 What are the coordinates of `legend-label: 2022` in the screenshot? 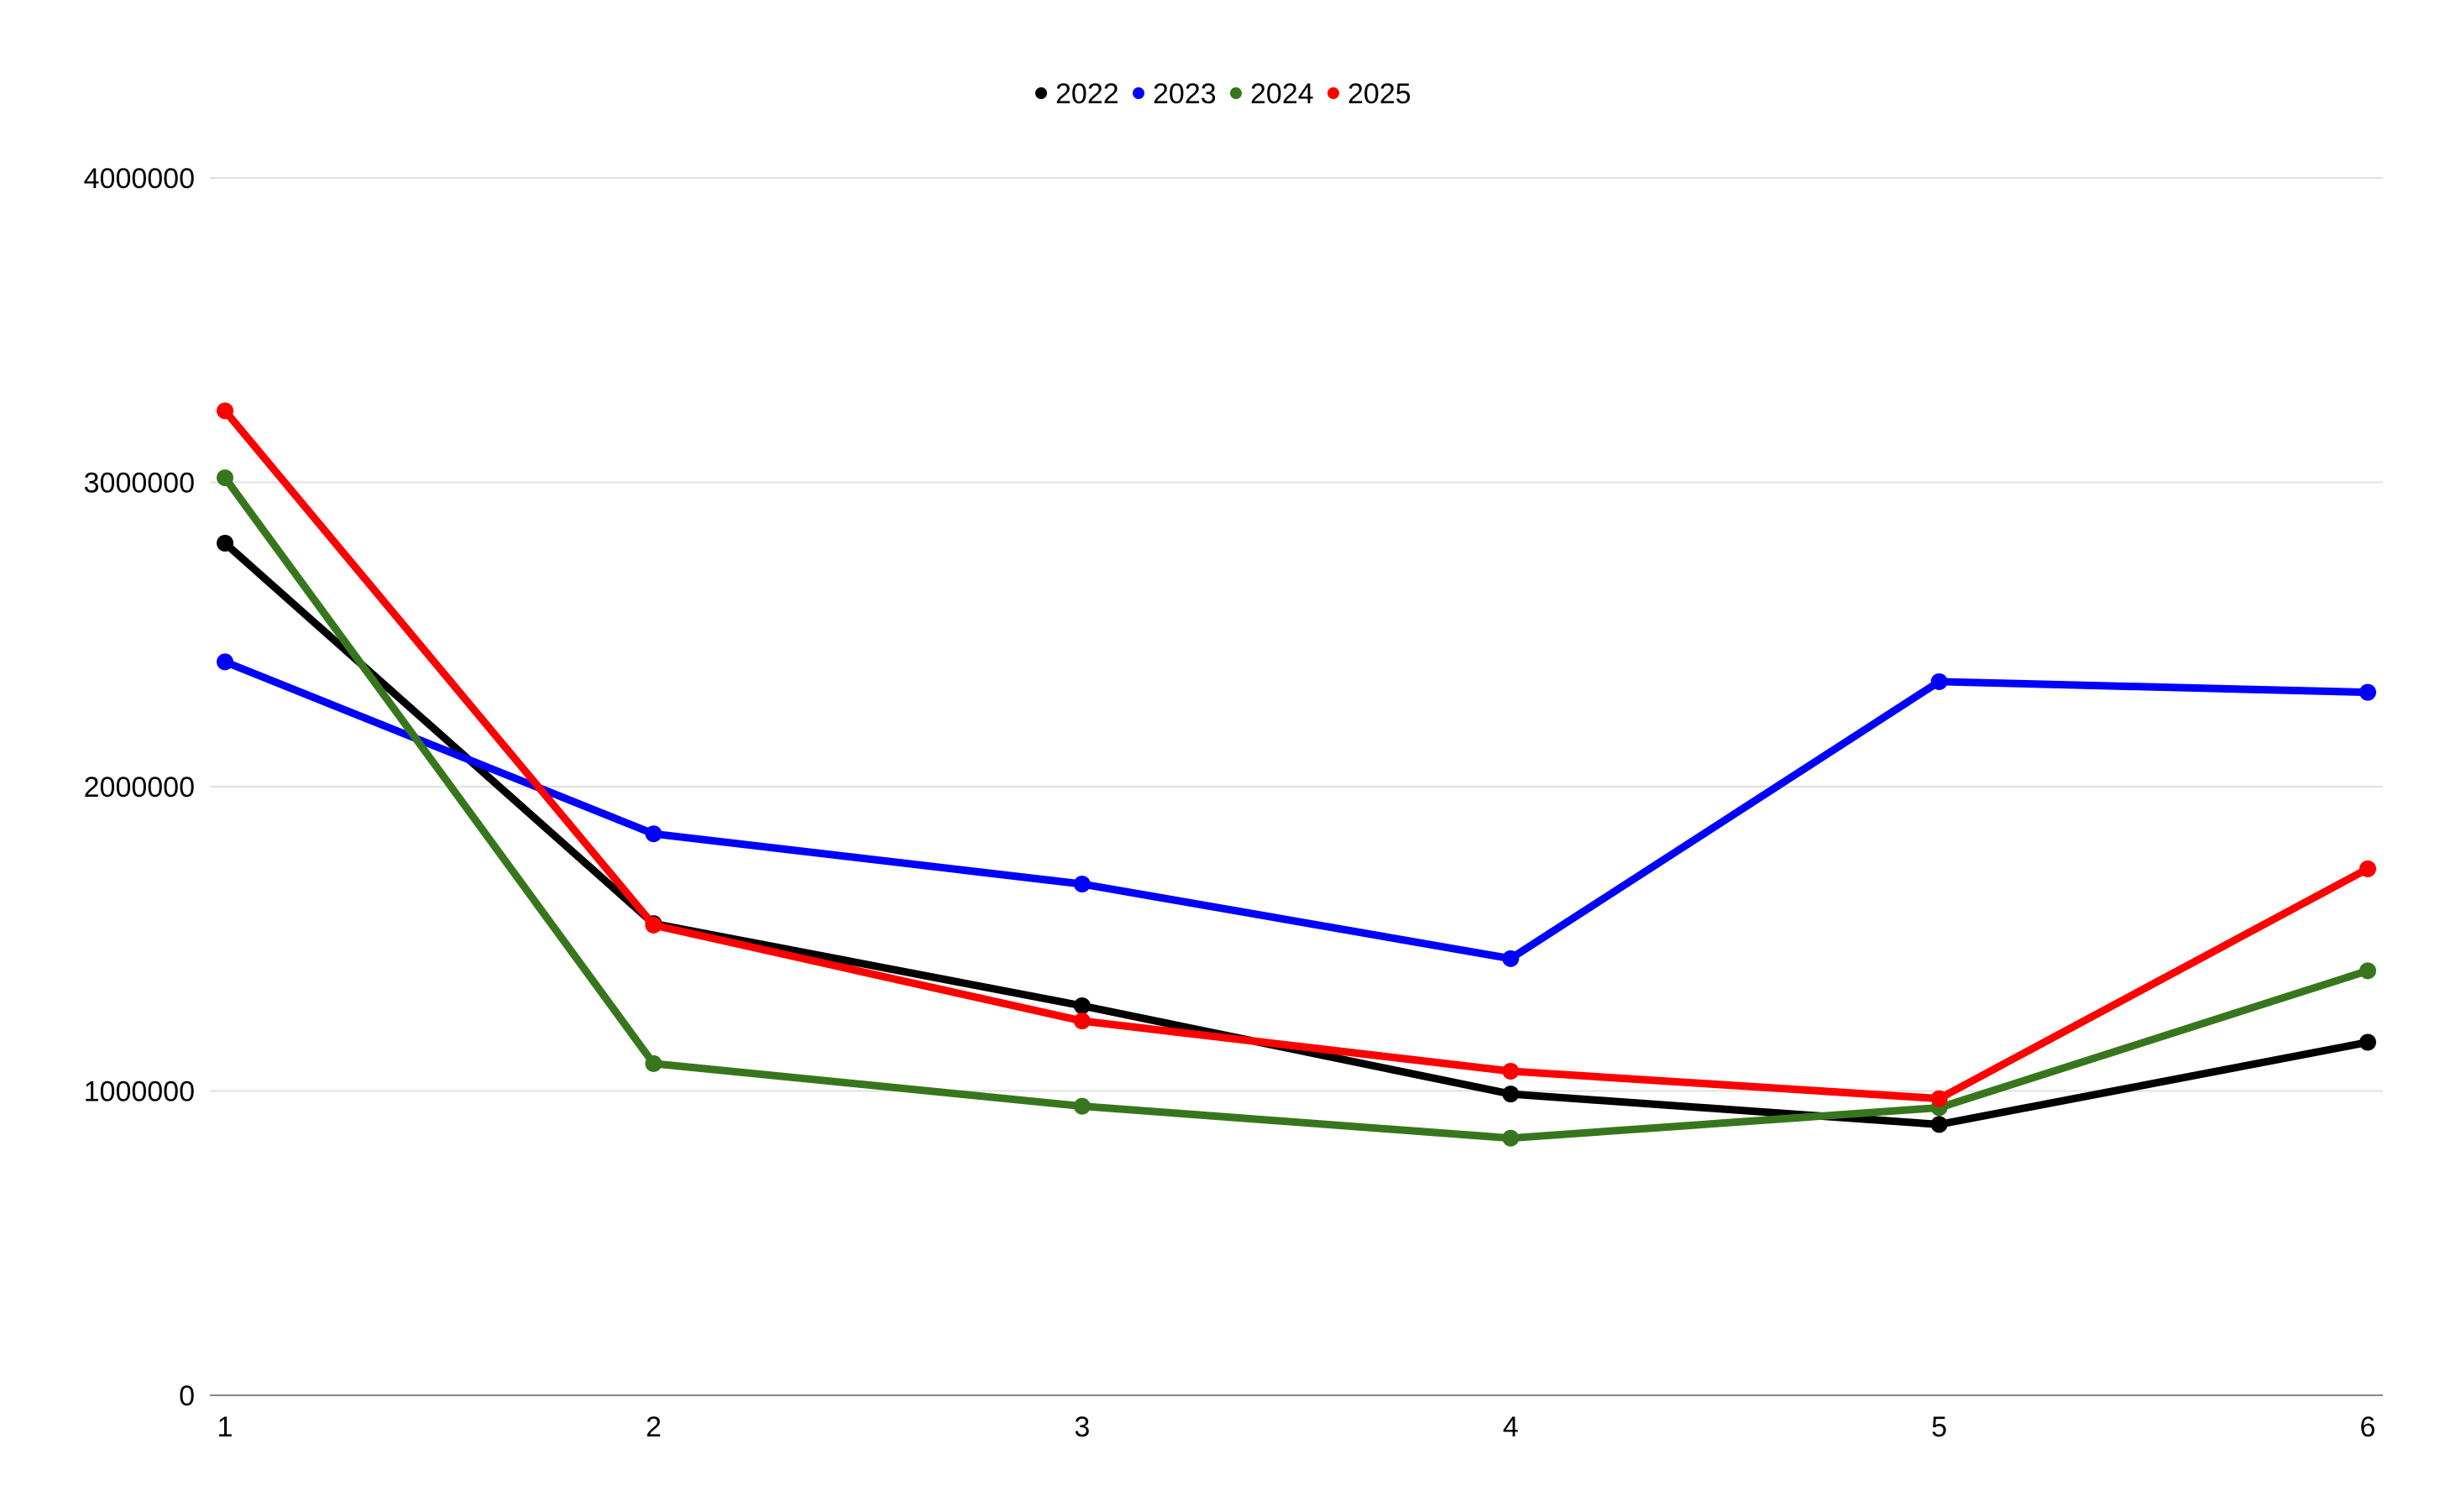 It's located at (1087, 94).